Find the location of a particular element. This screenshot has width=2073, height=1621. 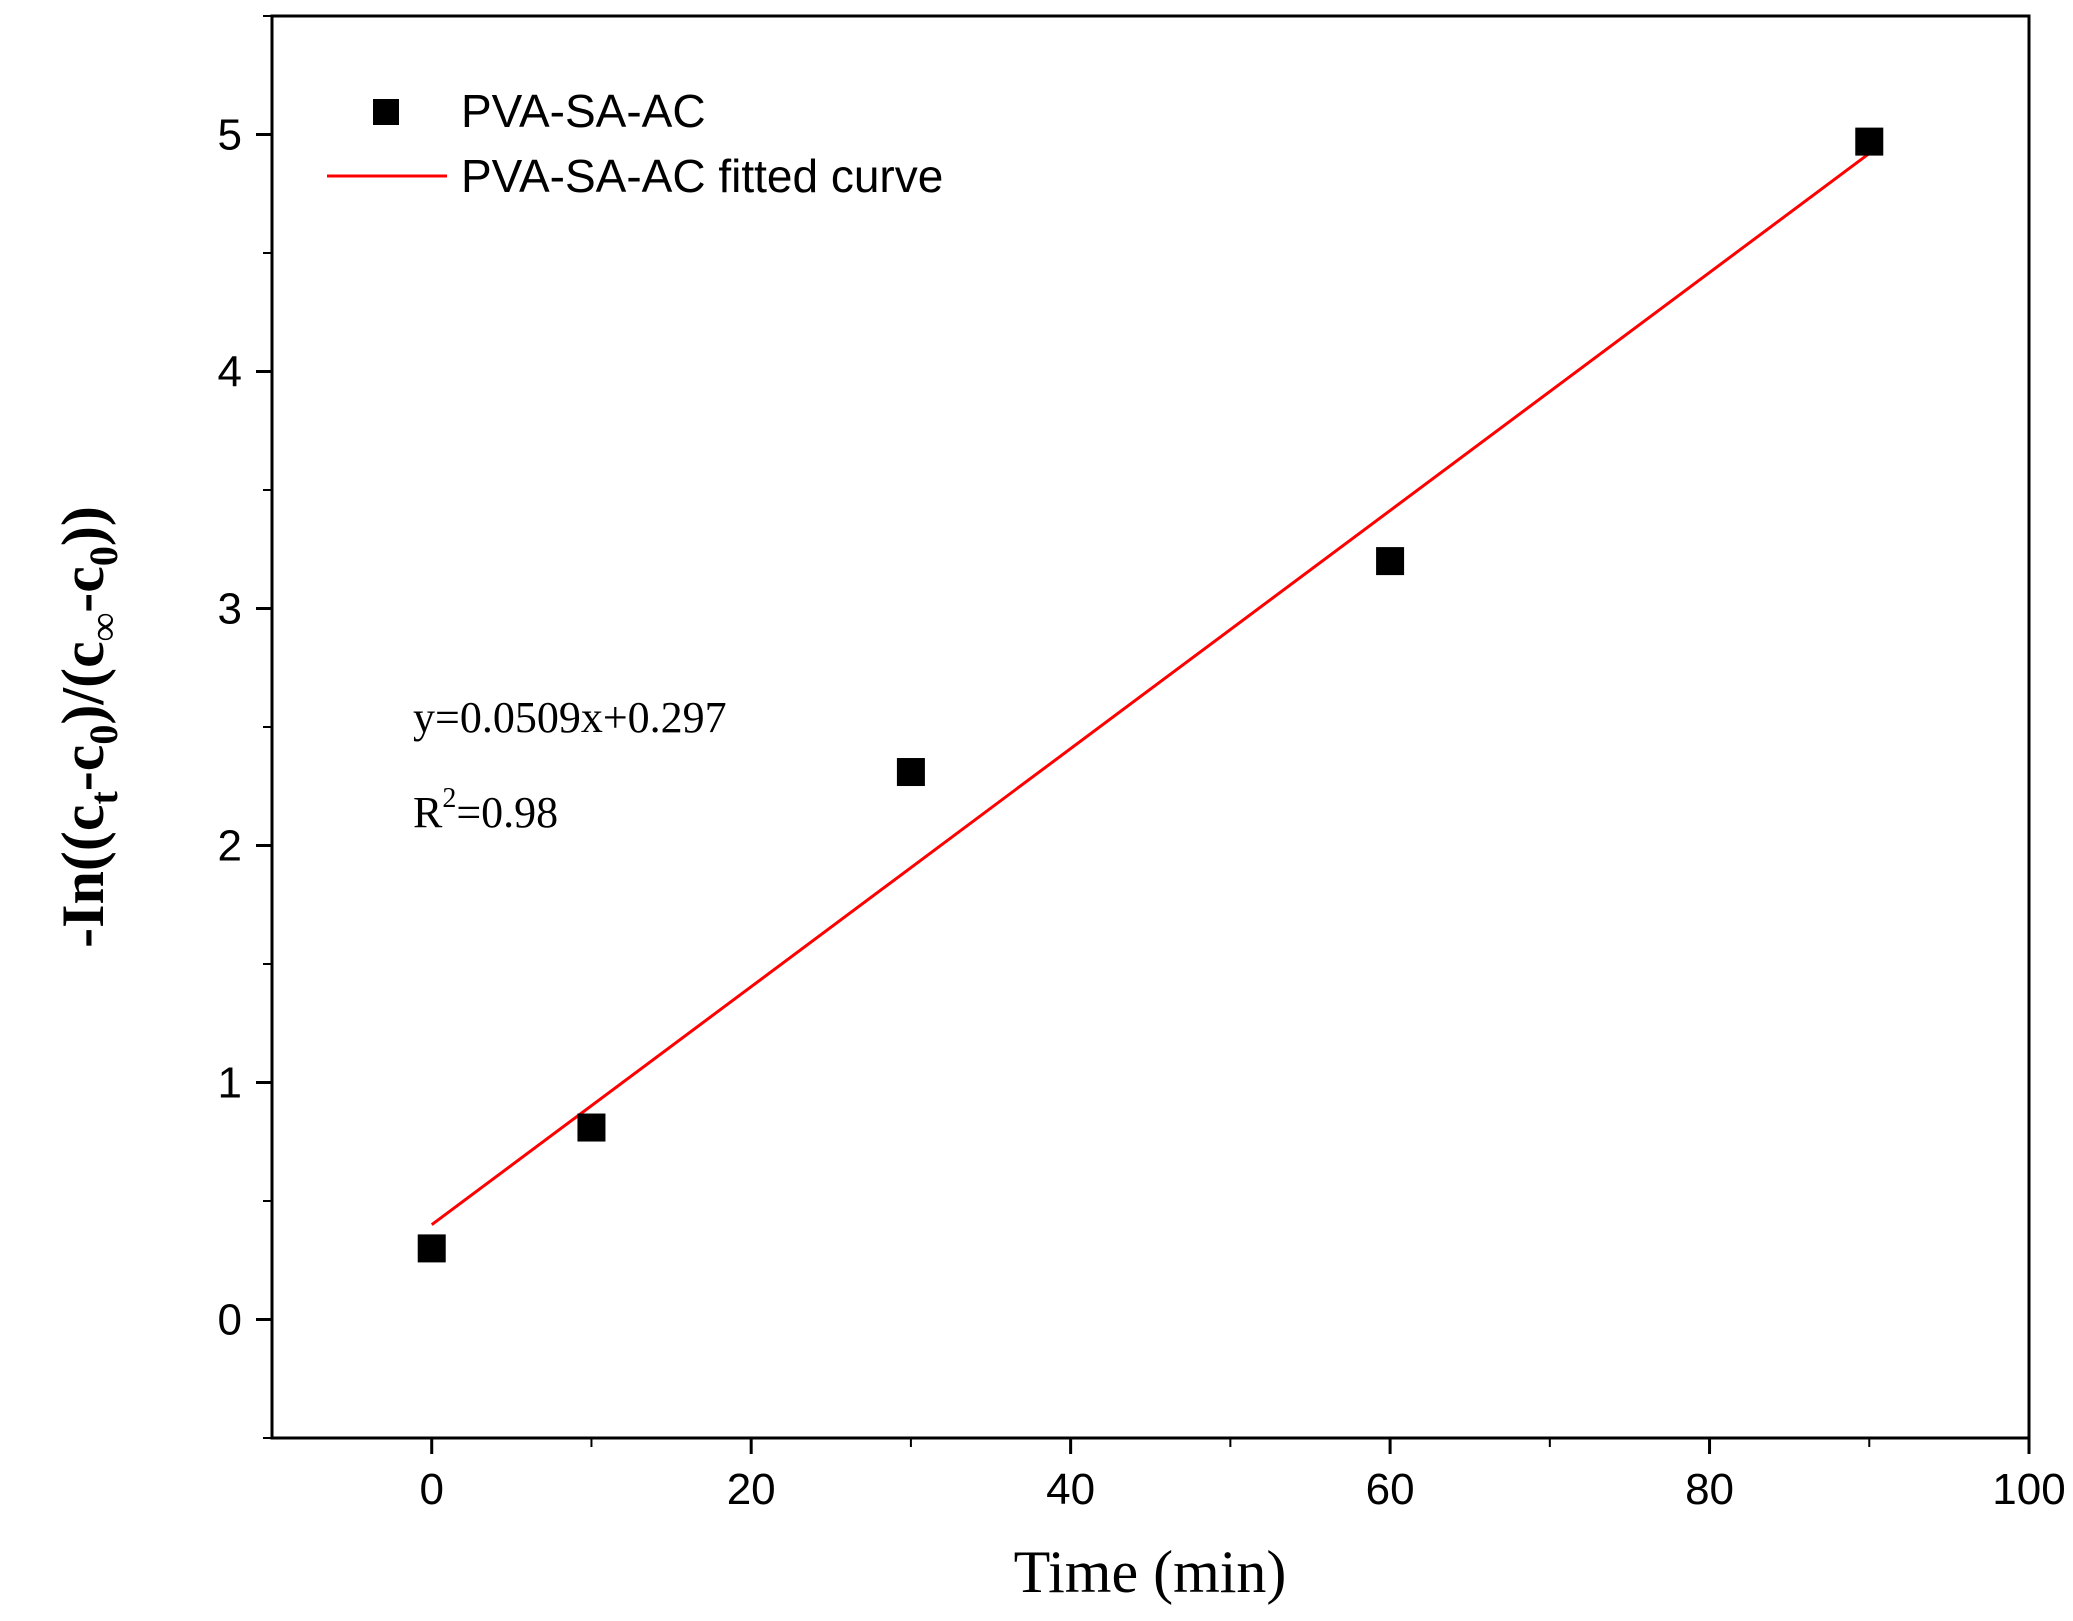

x-tick-label: 60 is located at coordinates (1390, 1489).